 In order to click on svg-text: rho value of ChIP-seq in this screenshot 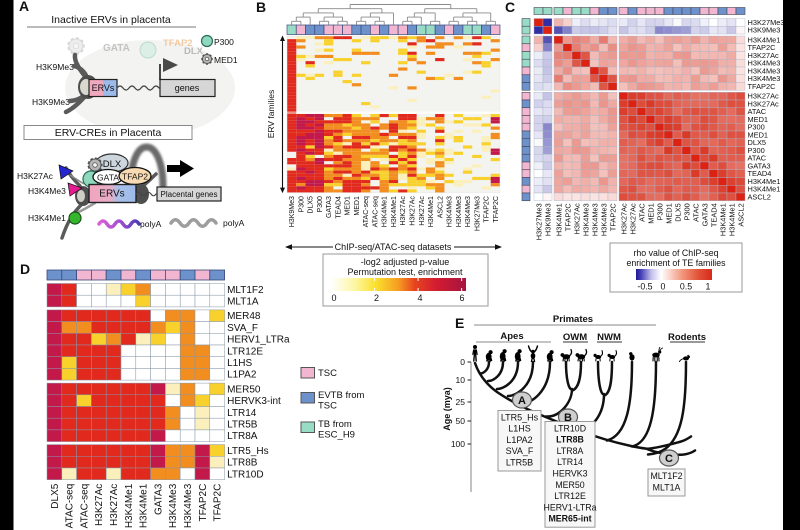, I will do `click(675, 253)`.